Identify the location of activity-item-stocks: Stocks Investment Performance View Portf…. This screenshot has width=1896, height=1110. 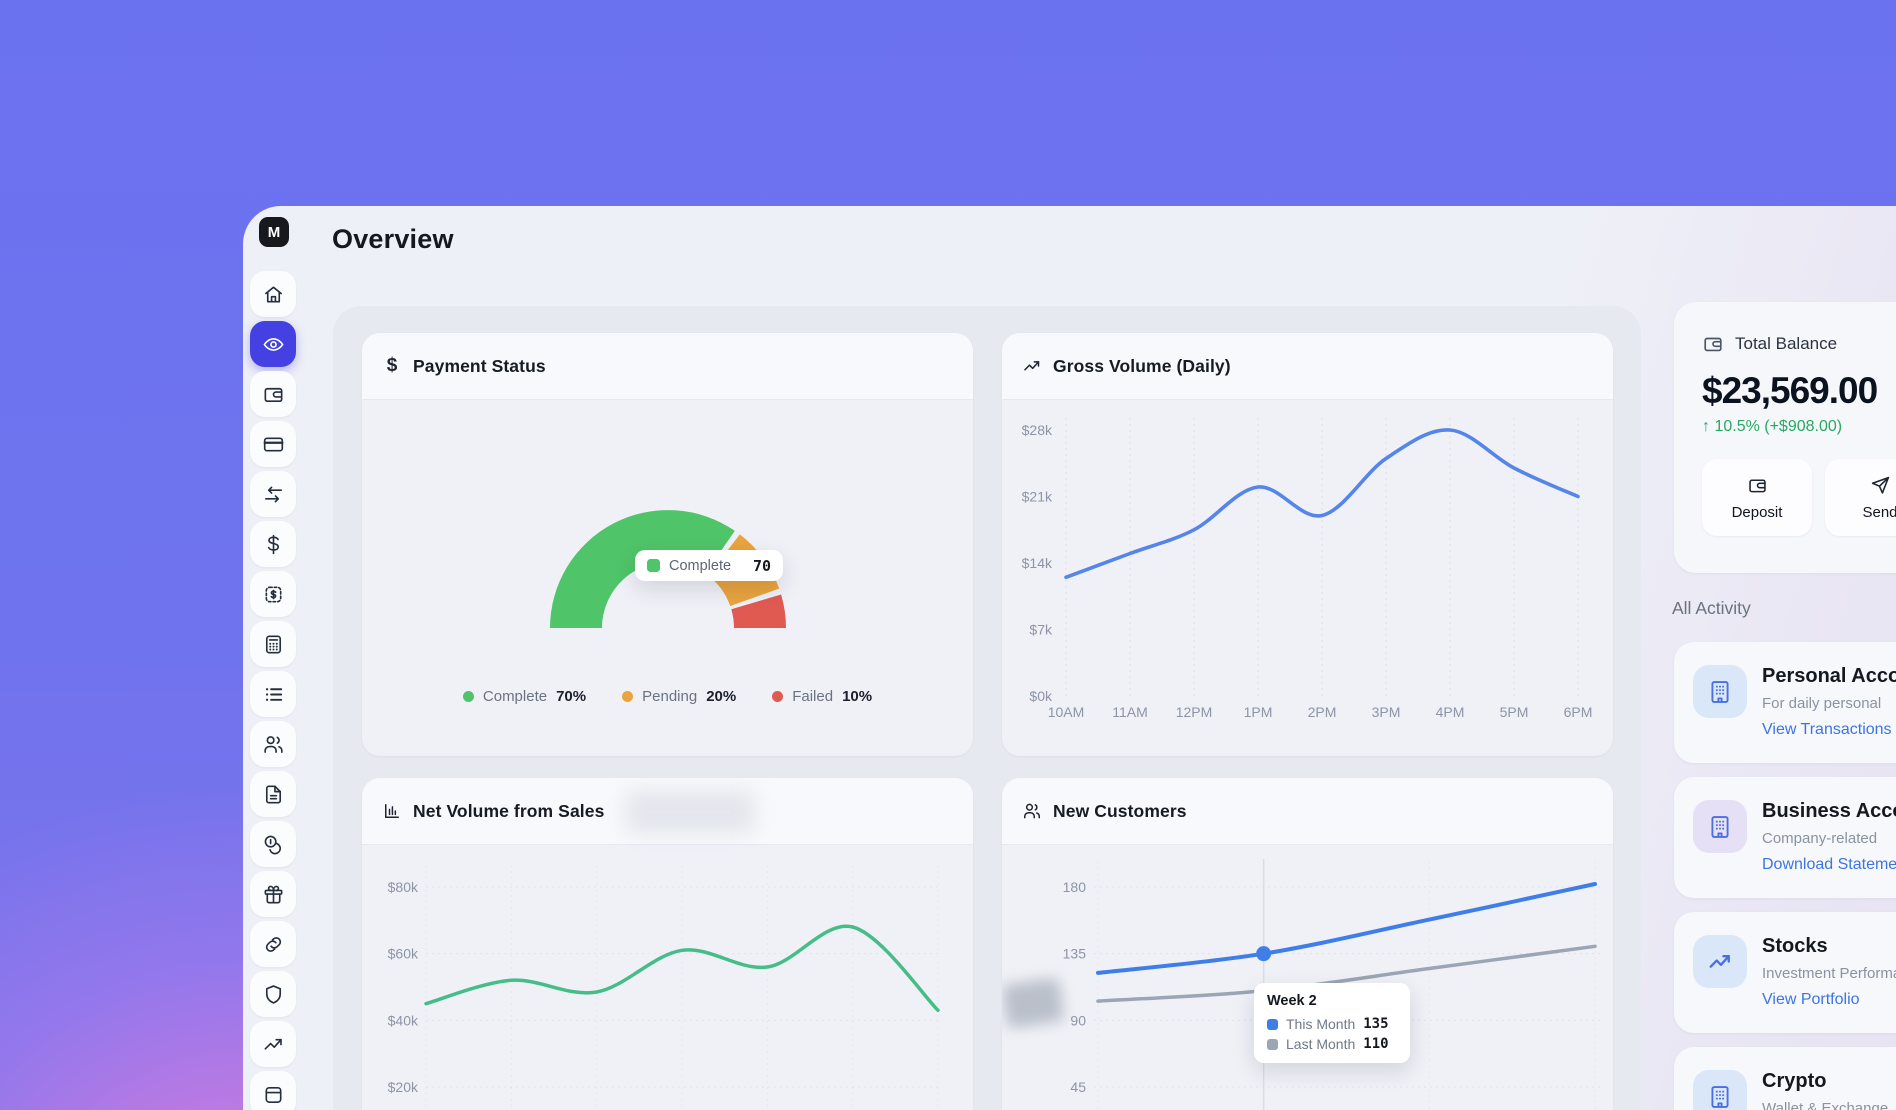
(1785, 972).